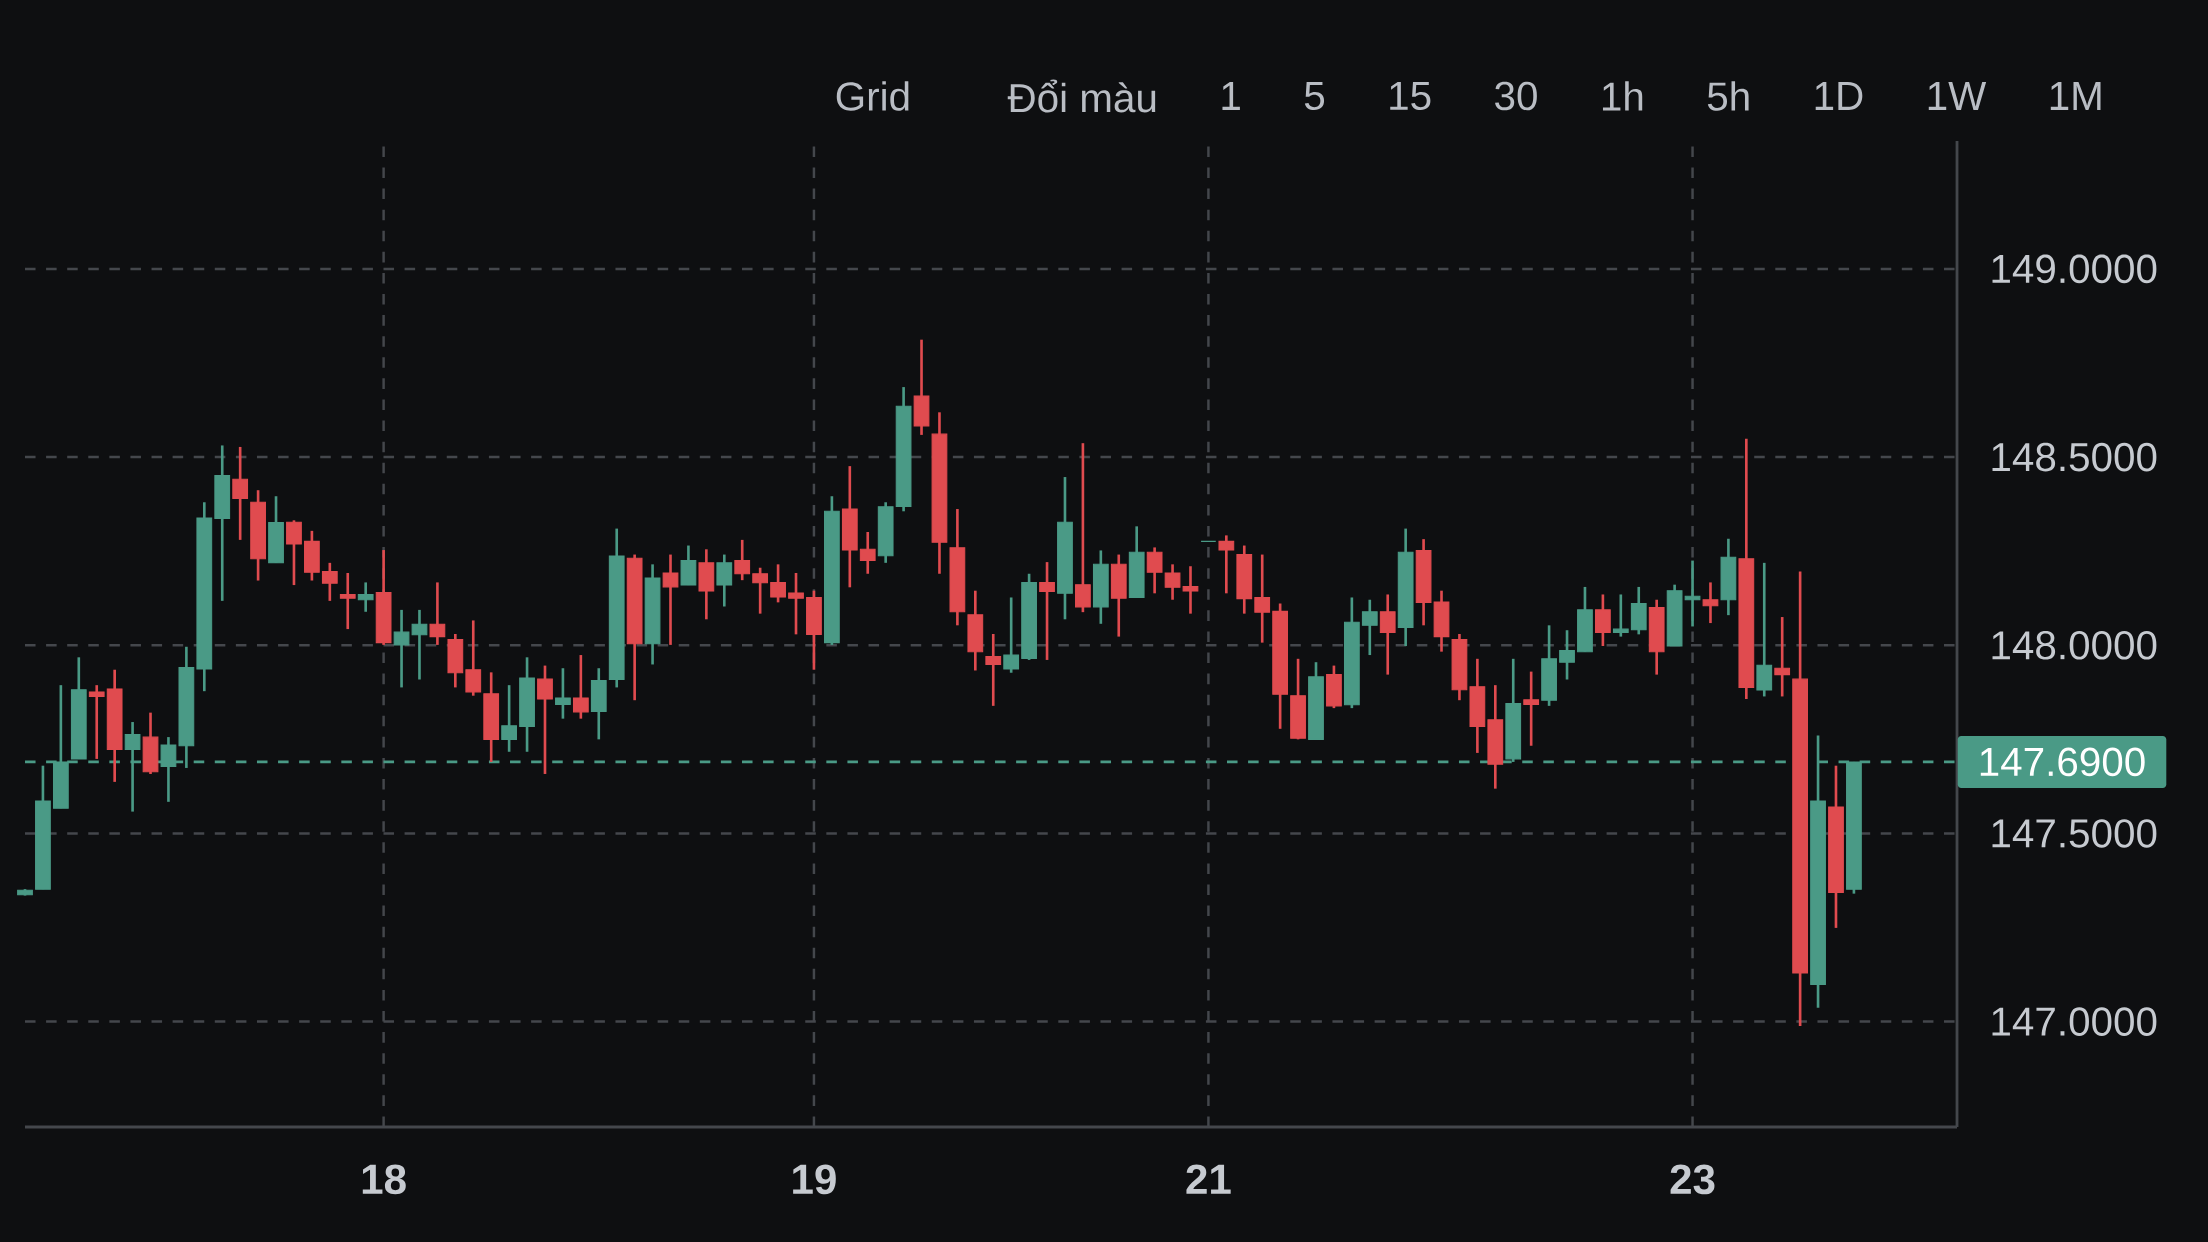 The height and width of the screenshot is (1242, 2208). Describe the element at coordinates (1231, 96) in the screenshot. I see `text: 1` at that location.